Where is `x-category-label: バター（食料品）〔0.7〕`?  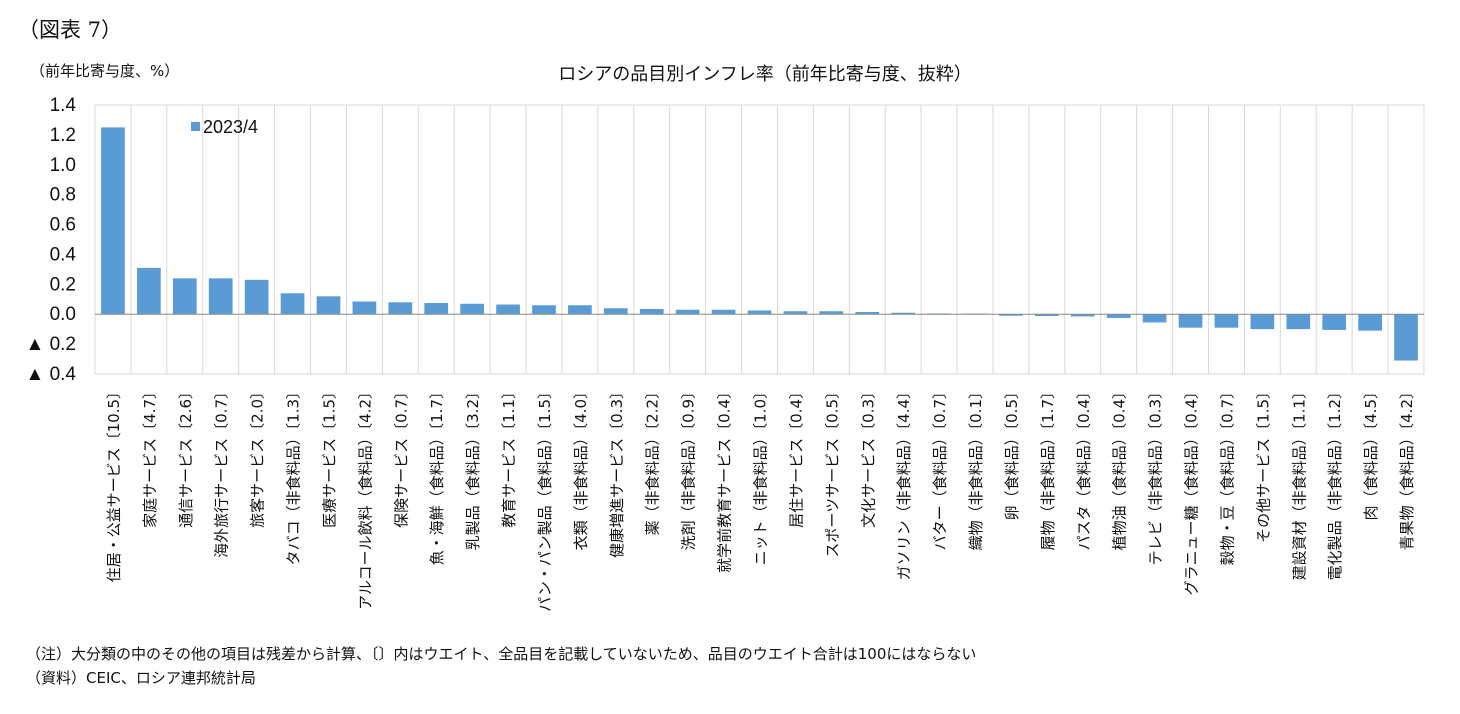 x-category-label: バター（食料品）〔0.7〕 is located at coordinates (940, 467).